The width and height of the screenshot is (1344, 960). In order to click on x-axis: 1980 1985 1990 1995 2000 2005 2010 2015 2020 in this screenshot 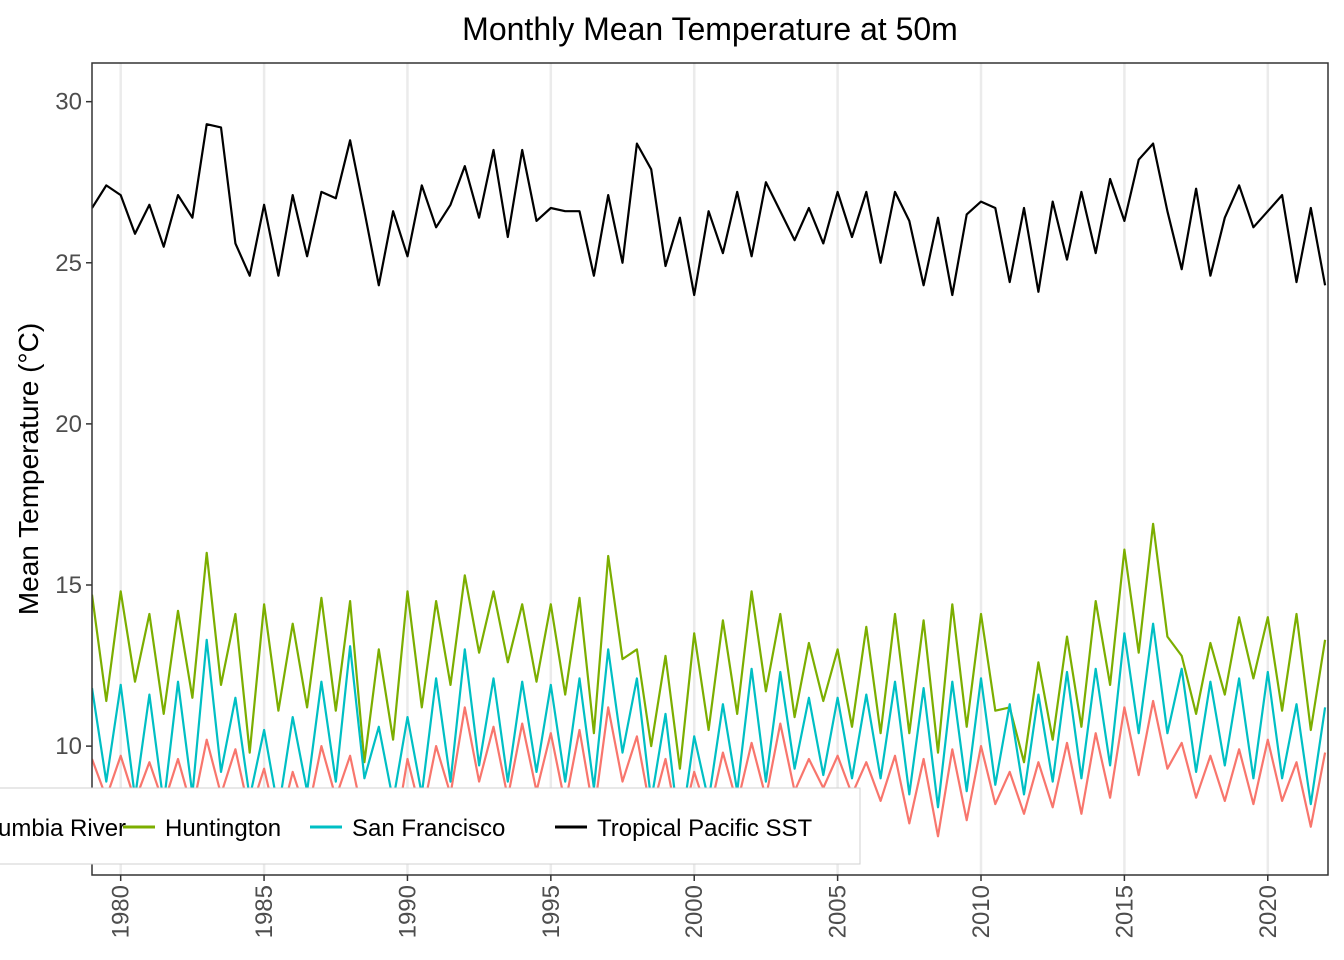, I will do `click(695, 906)`.